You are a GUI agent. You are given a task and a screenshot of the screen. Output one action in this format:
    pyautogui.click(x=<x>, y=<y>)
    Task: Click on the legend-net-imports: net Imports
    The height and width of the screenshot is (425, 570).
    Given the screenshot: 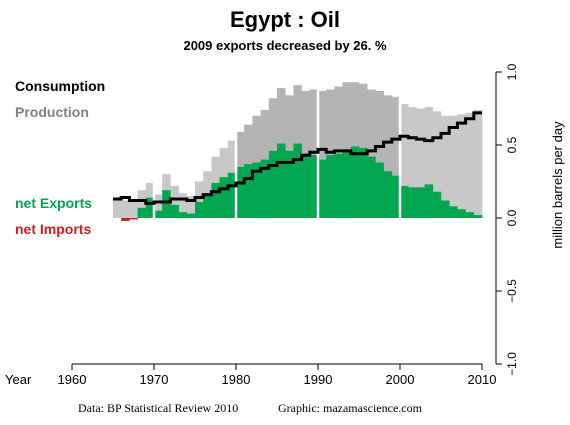 What is the action you would take?
    pyautogui.click(x=53, y=229)
    